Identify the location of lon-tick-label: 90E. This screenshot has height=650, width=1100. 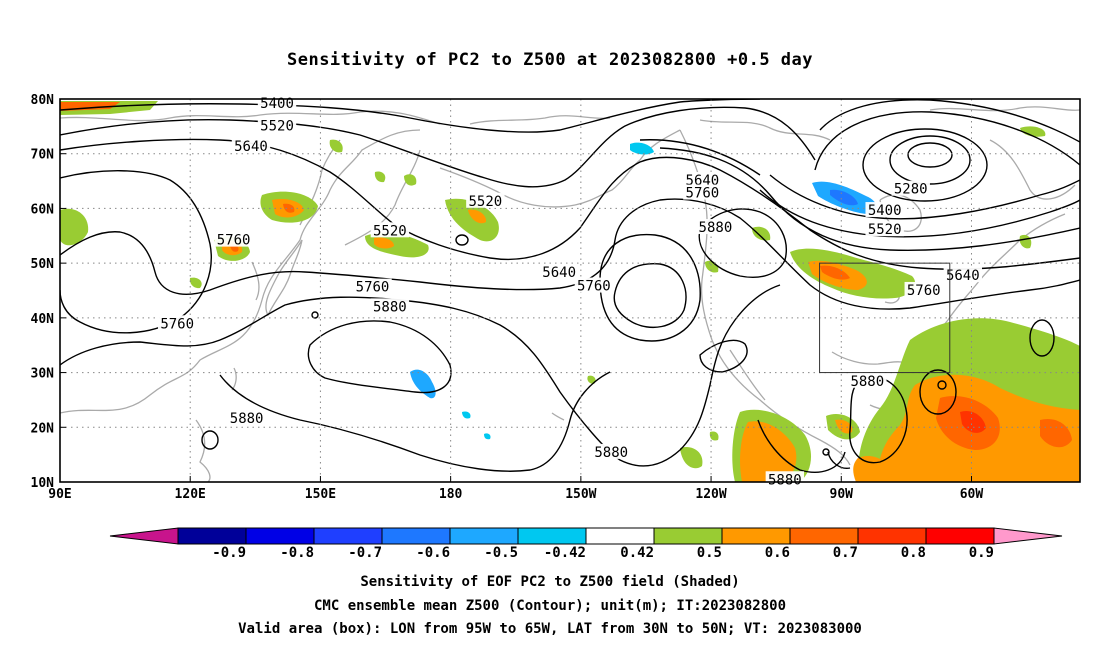
(59, 494).